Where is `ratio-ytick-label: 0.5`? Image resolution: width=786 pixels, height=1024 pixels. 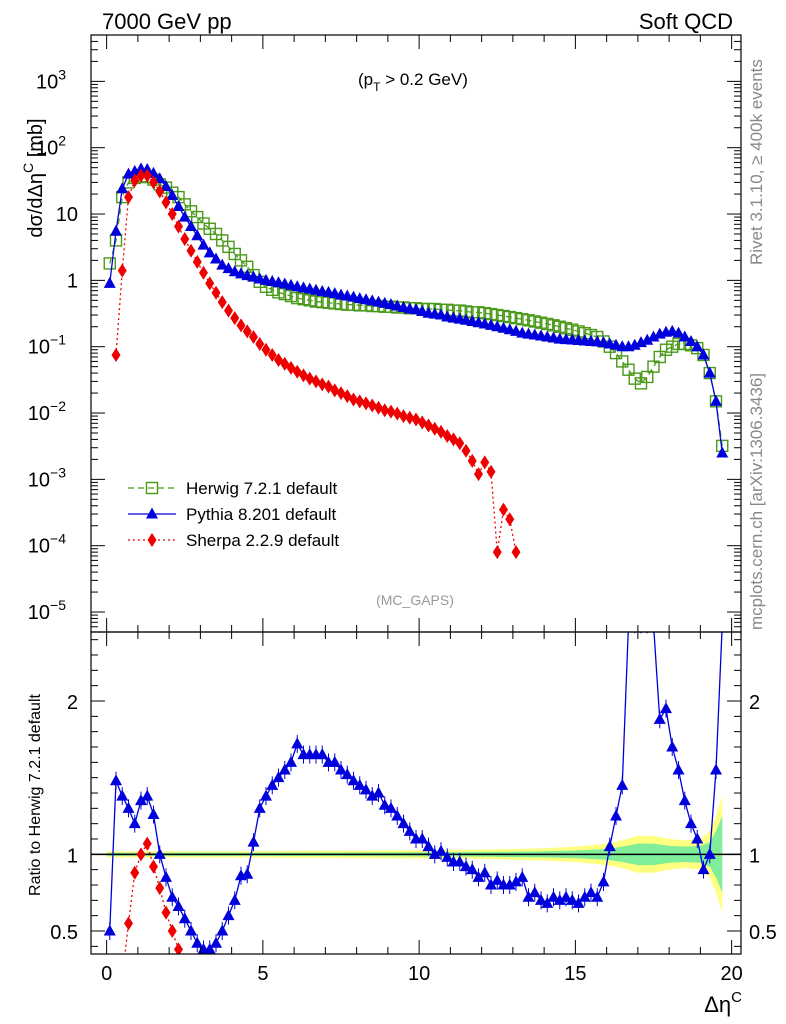
ratio-ytick-label: 0.5 is located at coordinates (64, 933).